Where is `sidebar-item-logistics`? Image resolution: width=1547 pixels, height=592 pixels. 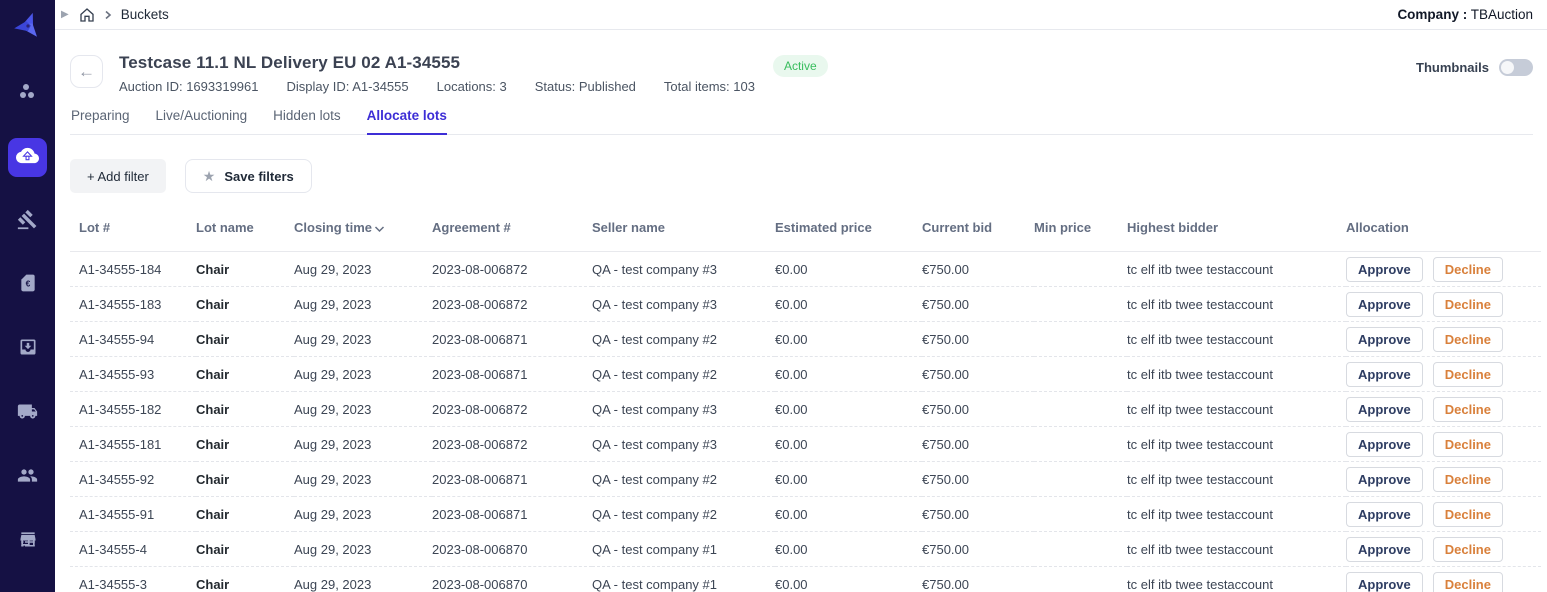 sidebar-item-logistics is located at coordinates (27, 413).